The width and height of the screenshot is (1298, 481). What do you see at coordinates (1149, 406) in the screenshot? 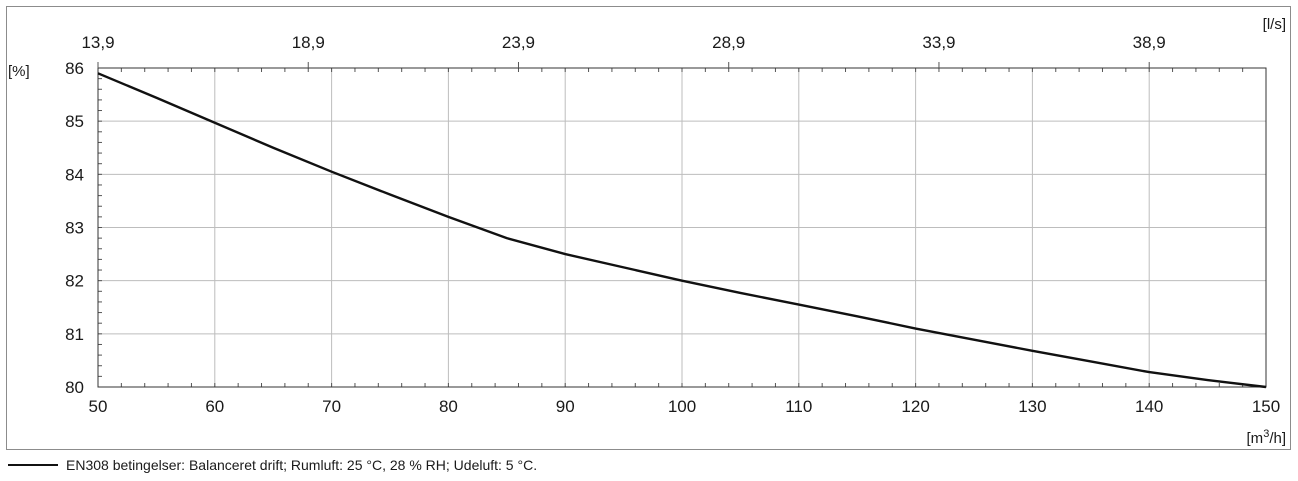
I see `x-tick-label: 140` at bounding box center [1149, 406].